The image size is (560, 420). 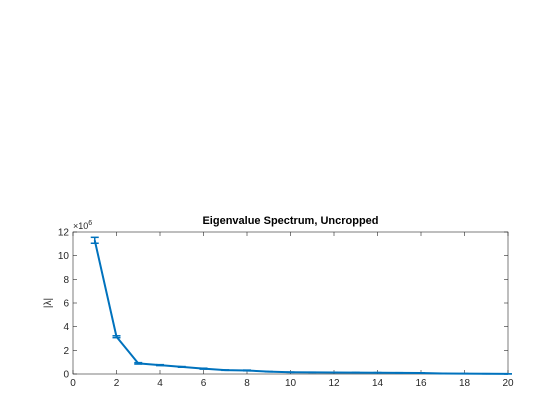 I want to click on x-tick-label: 16, so click(x=421, y=383).